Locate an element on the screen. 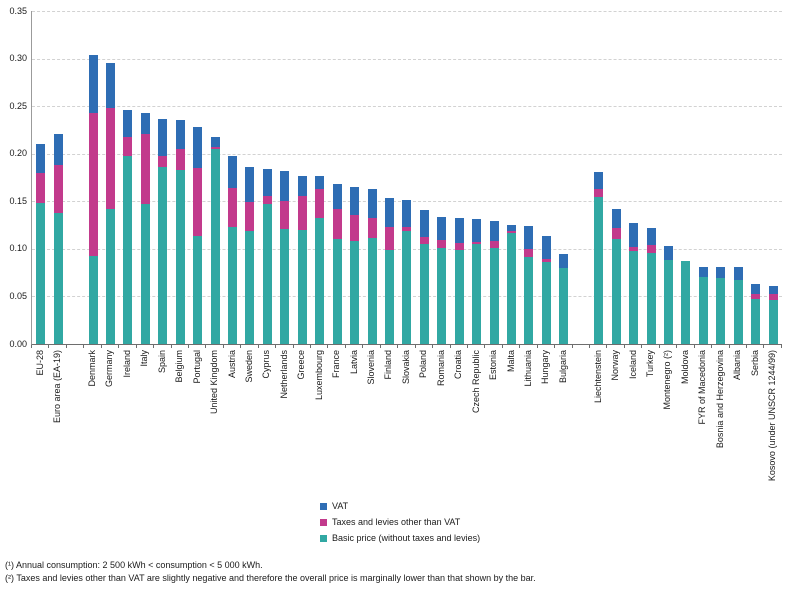 The image size is (800, 592). legend-item-vat: VAT is located at coordinates (400, 506).